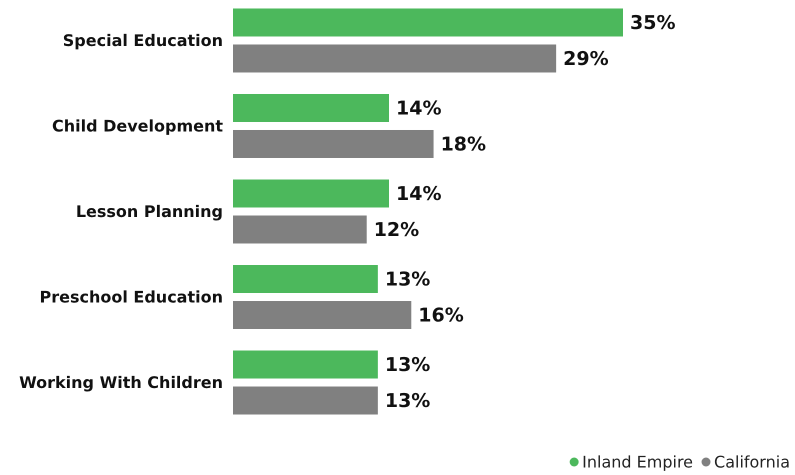  What do you see at coordinates (586, 59) in the screenshot?
I see `data-label: 29%` at bounding box center [586, 59].